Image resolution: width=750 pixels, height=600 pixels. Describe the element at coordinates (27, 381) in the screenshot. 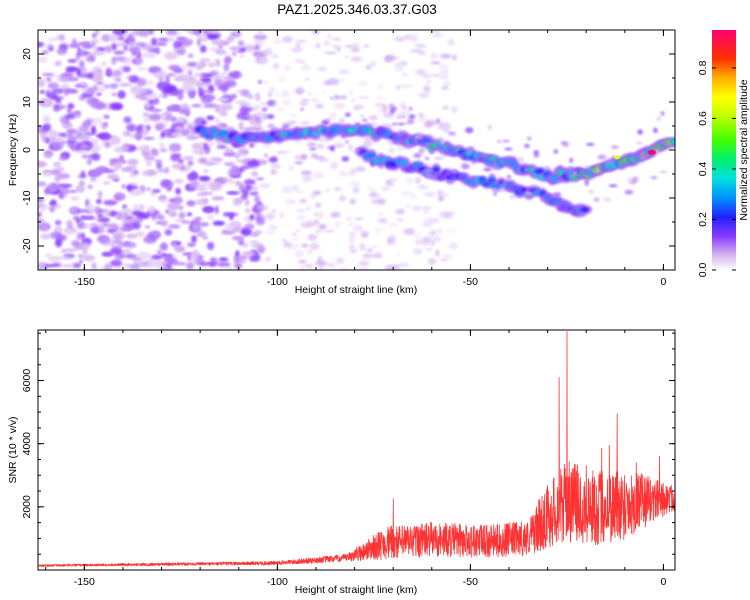

I see `y-tick-label: 6000` at that location.